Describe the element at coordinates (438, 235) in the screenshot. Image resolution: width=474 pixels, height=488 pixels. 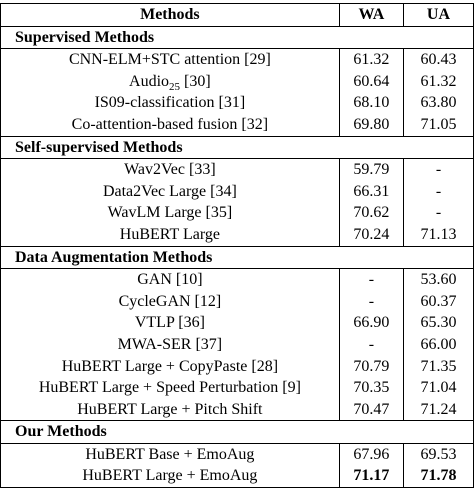
I see `ua-cell: 71.13` at that location.